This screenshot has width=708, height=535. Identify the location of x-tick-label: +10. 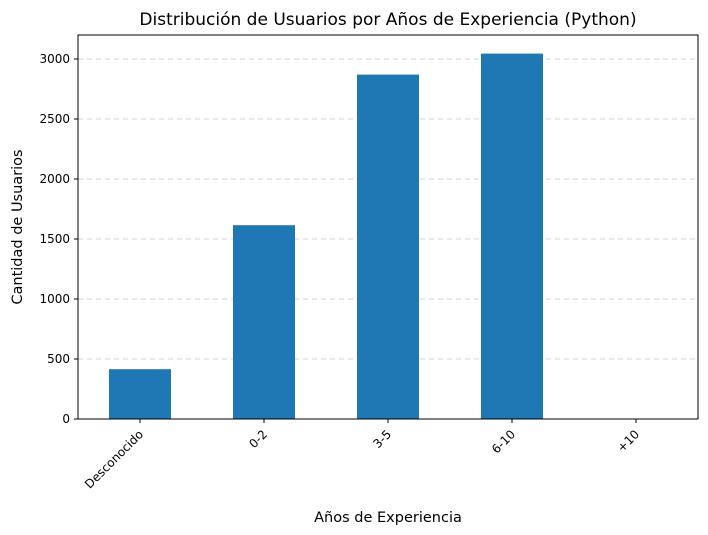
(628, 441).